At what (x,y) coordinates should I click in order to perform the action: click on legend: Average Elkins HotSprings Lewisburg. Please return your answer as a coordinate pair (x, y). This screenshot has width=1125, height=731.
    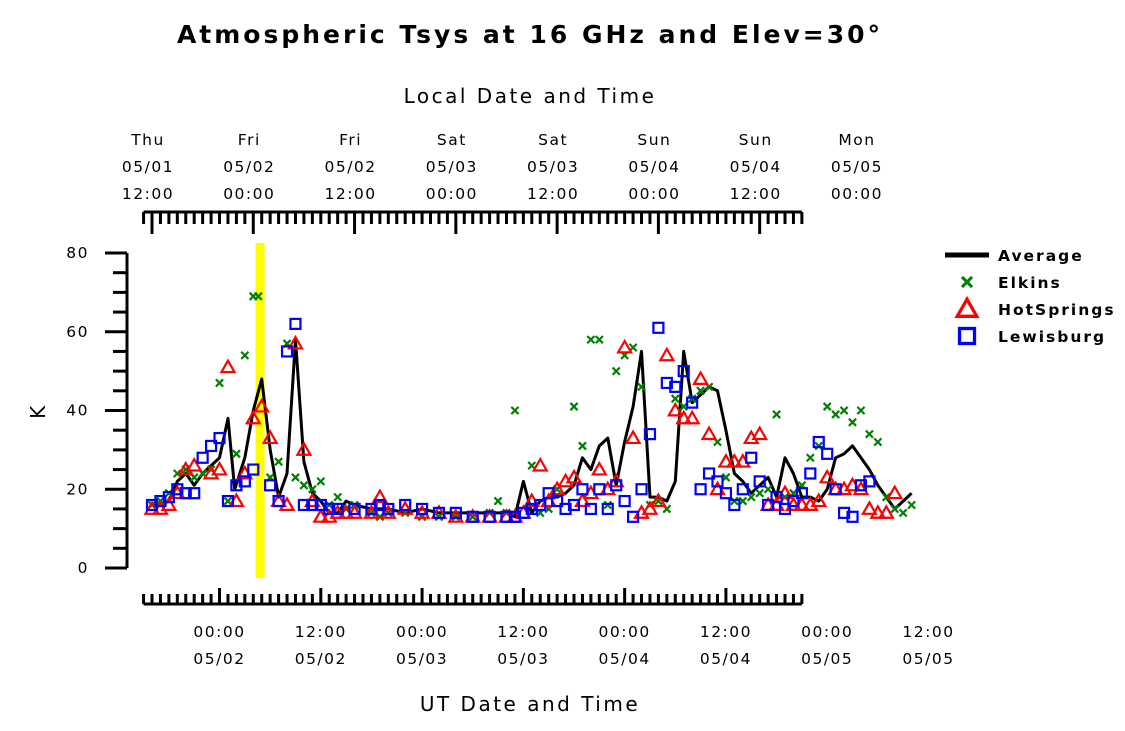
    Looking at the image, I should click on (1029, 296).